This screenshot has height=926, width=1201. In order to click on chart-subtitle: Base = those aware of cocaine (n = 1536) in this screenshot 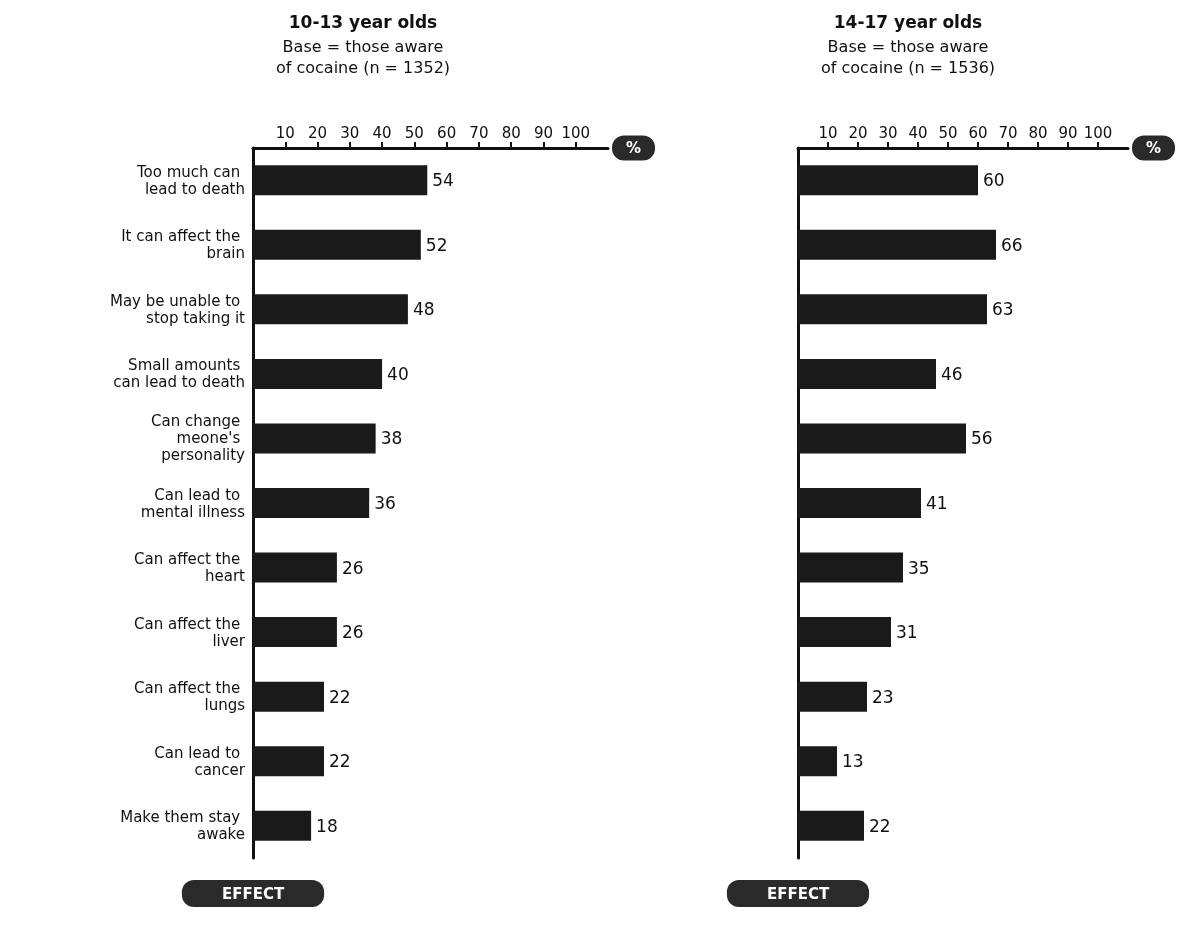, I will do `click(908, 57)`.